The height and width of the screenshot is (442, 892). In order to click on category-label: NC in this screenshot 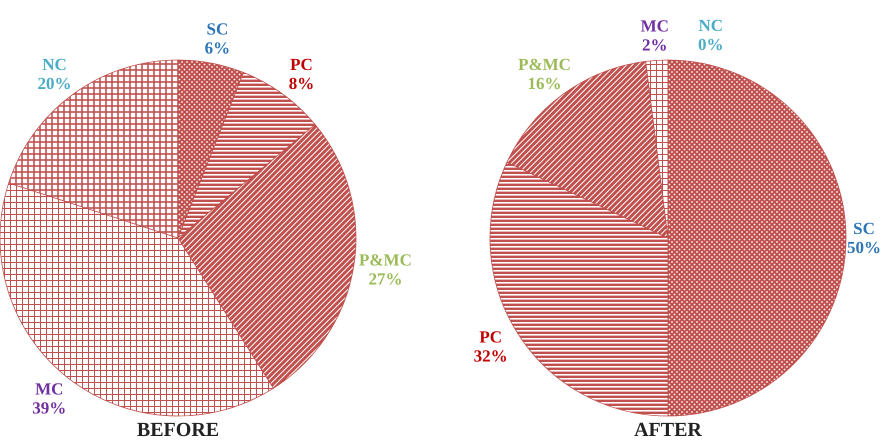, I will do `click(711, 26)`.